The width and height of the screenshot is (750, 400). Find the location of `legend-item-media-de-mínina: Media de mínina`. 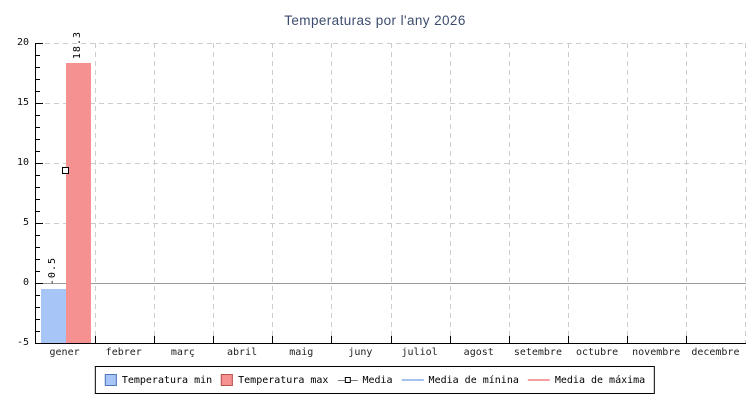

legend-item-media-de-mínina: Media de mínina is located at coordinates (460, 380).